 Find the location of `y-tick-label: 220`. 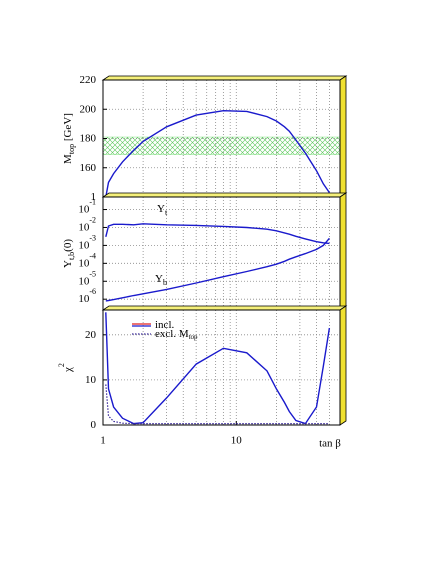

y-tick-label: 220 is located at coordinates (88, 80).